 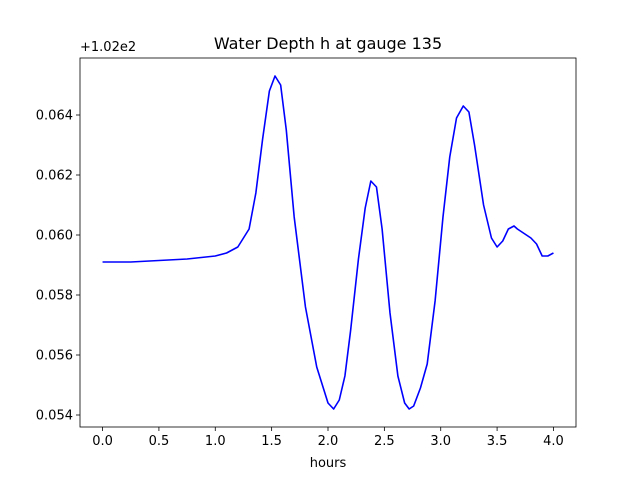 I want to click on y-tick-label: 0.062, so click(x=54, y=176).